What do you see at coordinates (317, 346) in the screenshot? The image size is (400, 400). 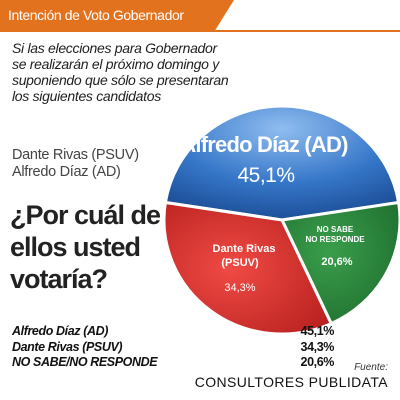 I see `result-value: 34,3%` at bounding box center [317, 346].